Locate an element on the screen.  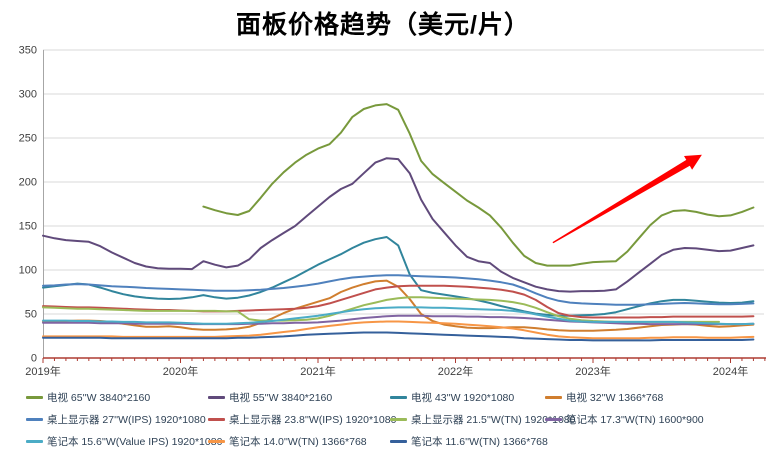
y-tick-label-200: 200 is located at coordinates (28, 183).